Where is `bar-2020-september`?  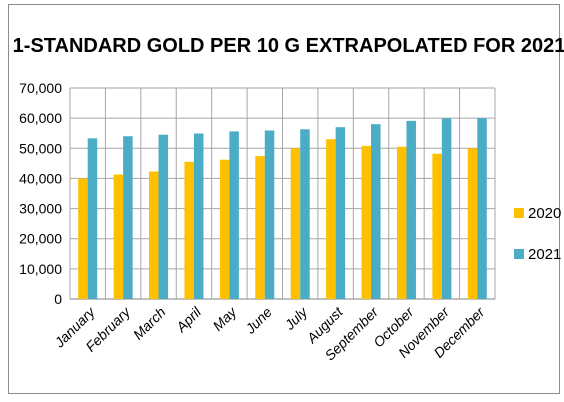
bar-2020-september is located at coordinates (366, 222).